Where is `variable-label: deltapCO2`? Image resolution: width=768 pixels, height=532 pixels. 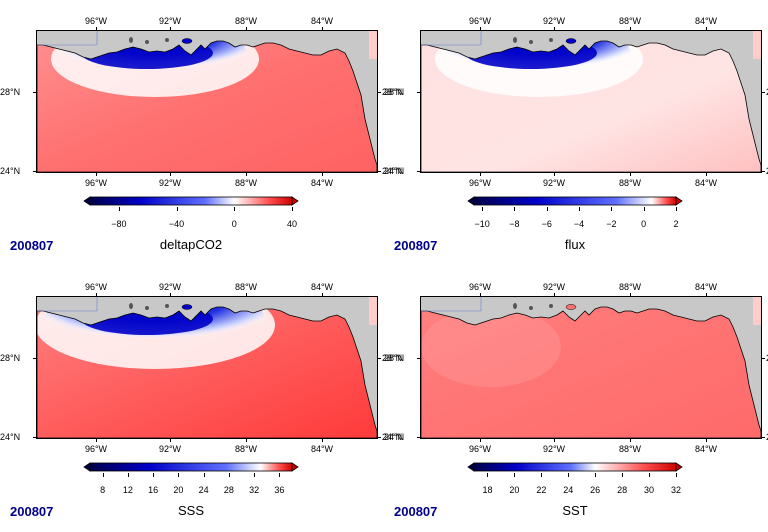 variable-label: deltapCO2 is located at coordinates (191, 244).